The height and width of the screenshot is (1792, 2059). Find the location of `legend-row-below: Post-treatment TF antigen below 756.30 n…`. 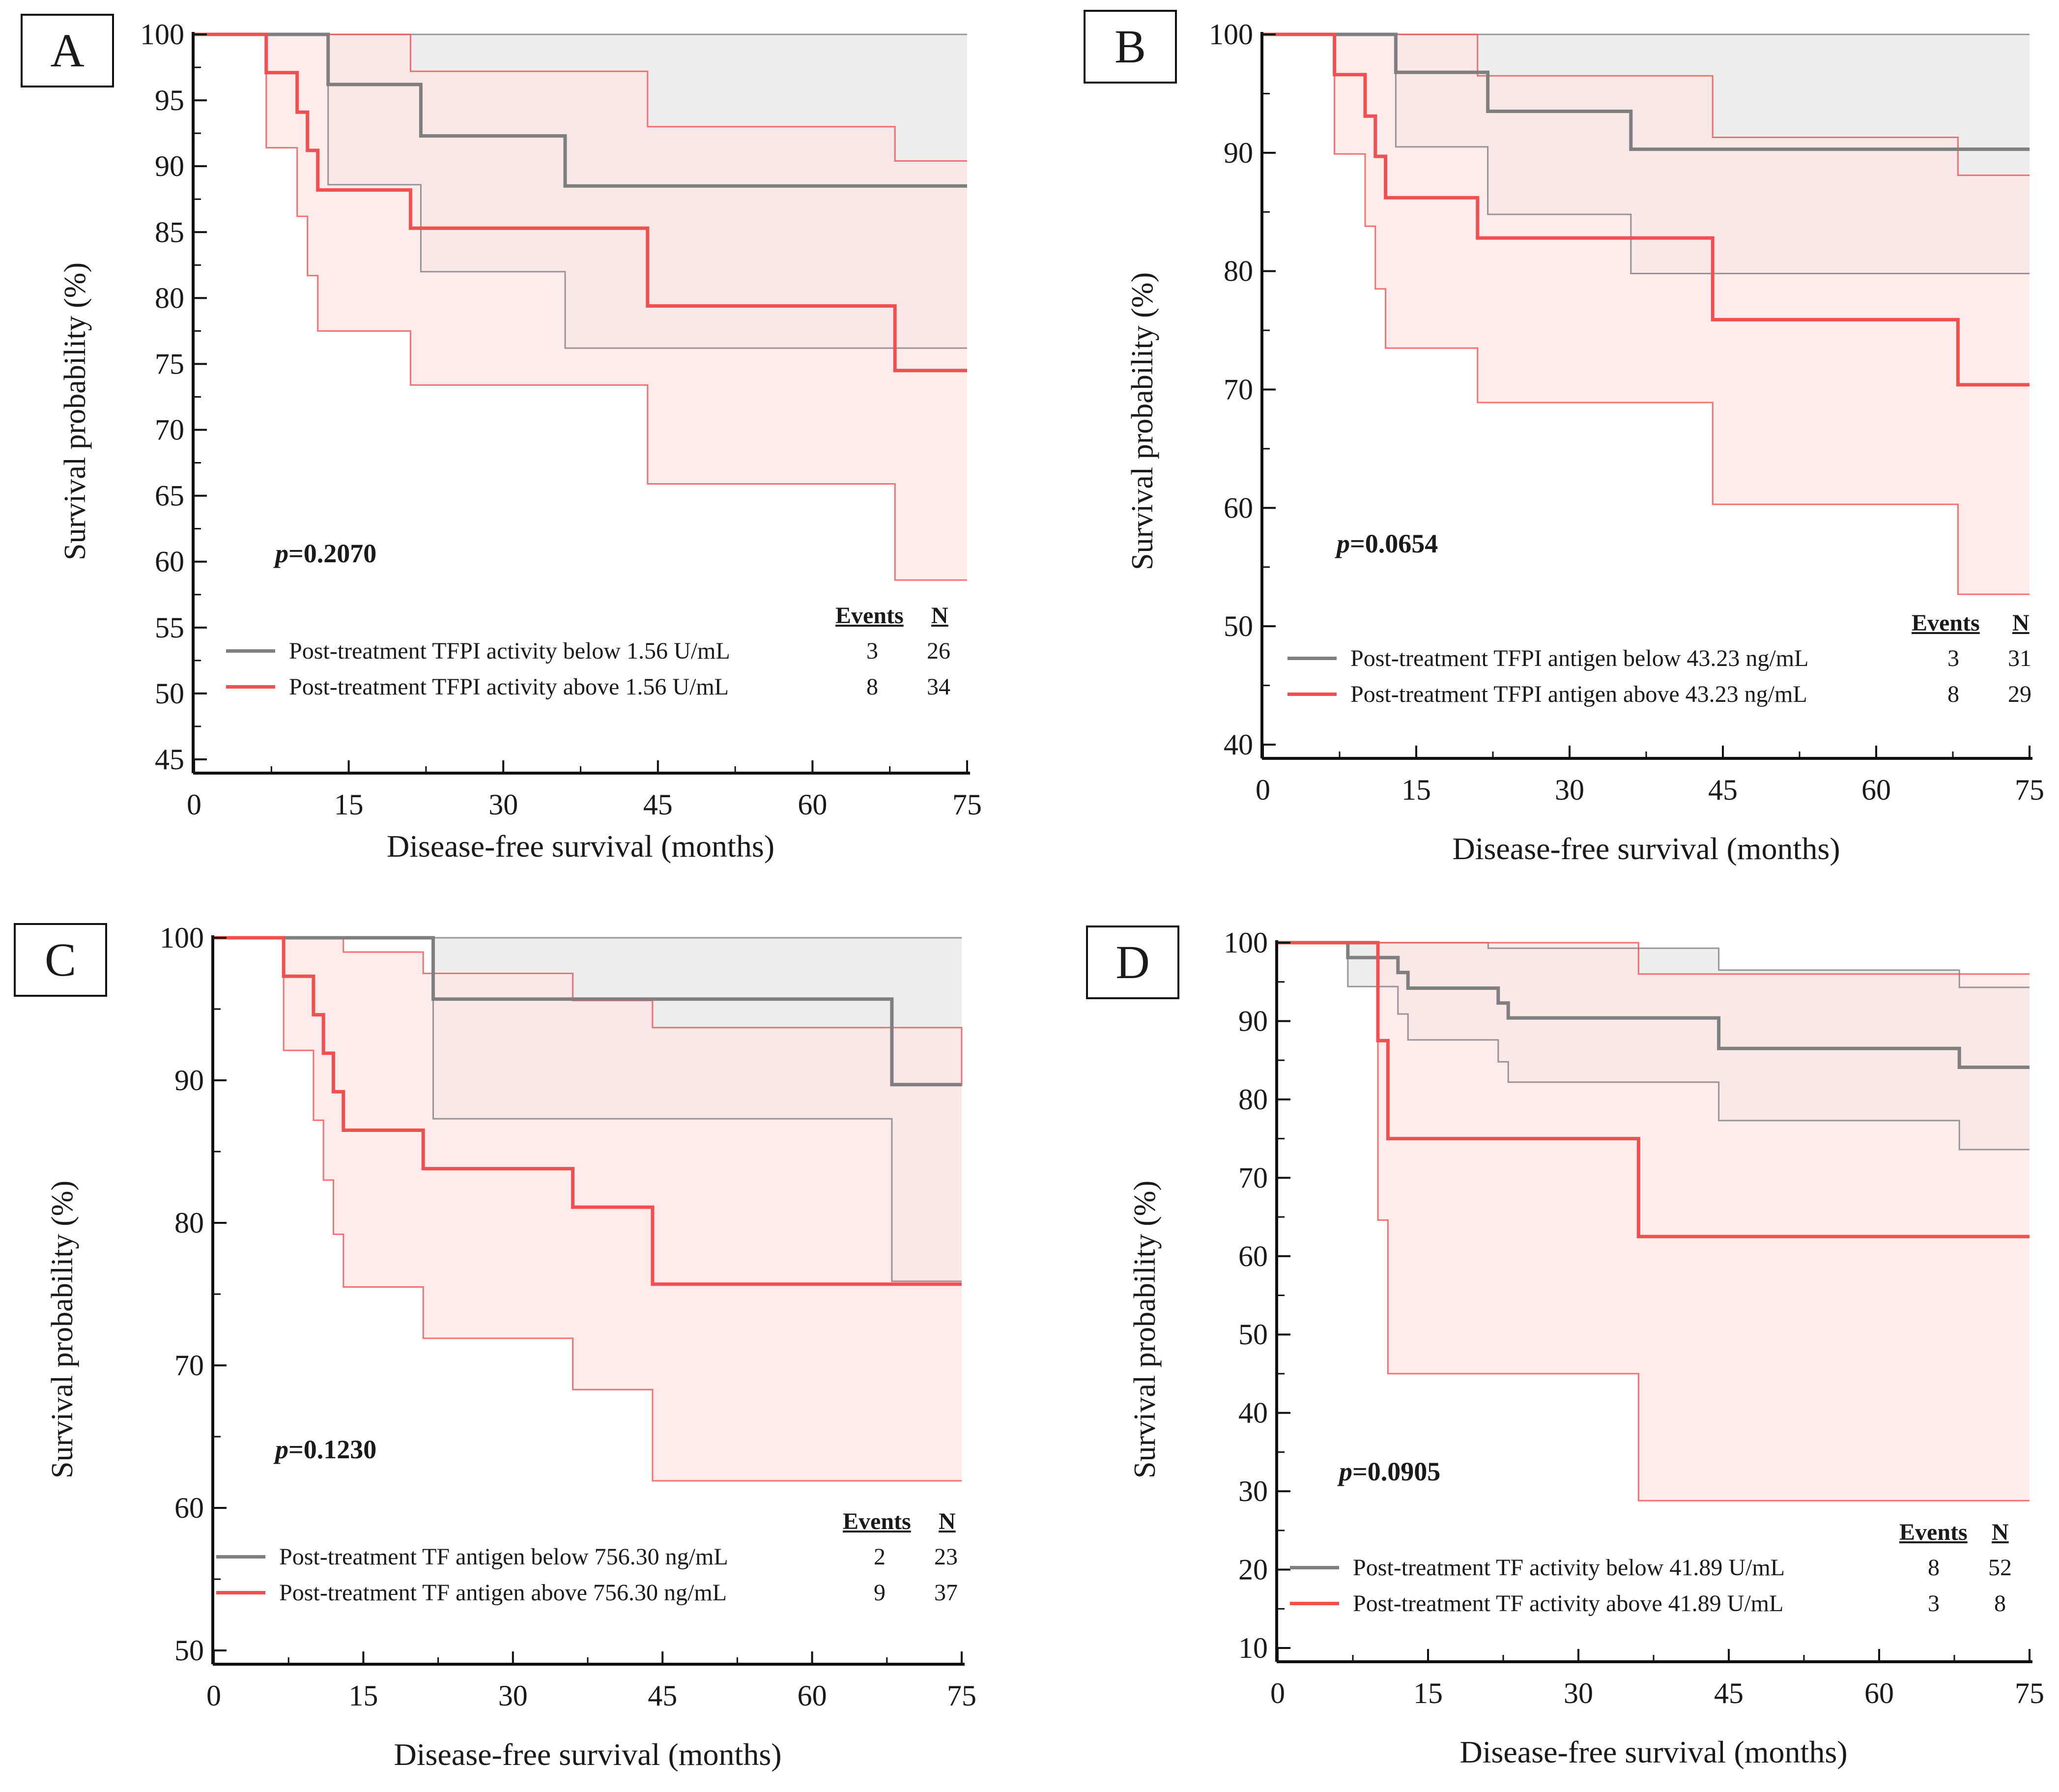

legend-row-below: Post-treatment TF antigen below 756.30 n… is located at coordinates (472, 1557).